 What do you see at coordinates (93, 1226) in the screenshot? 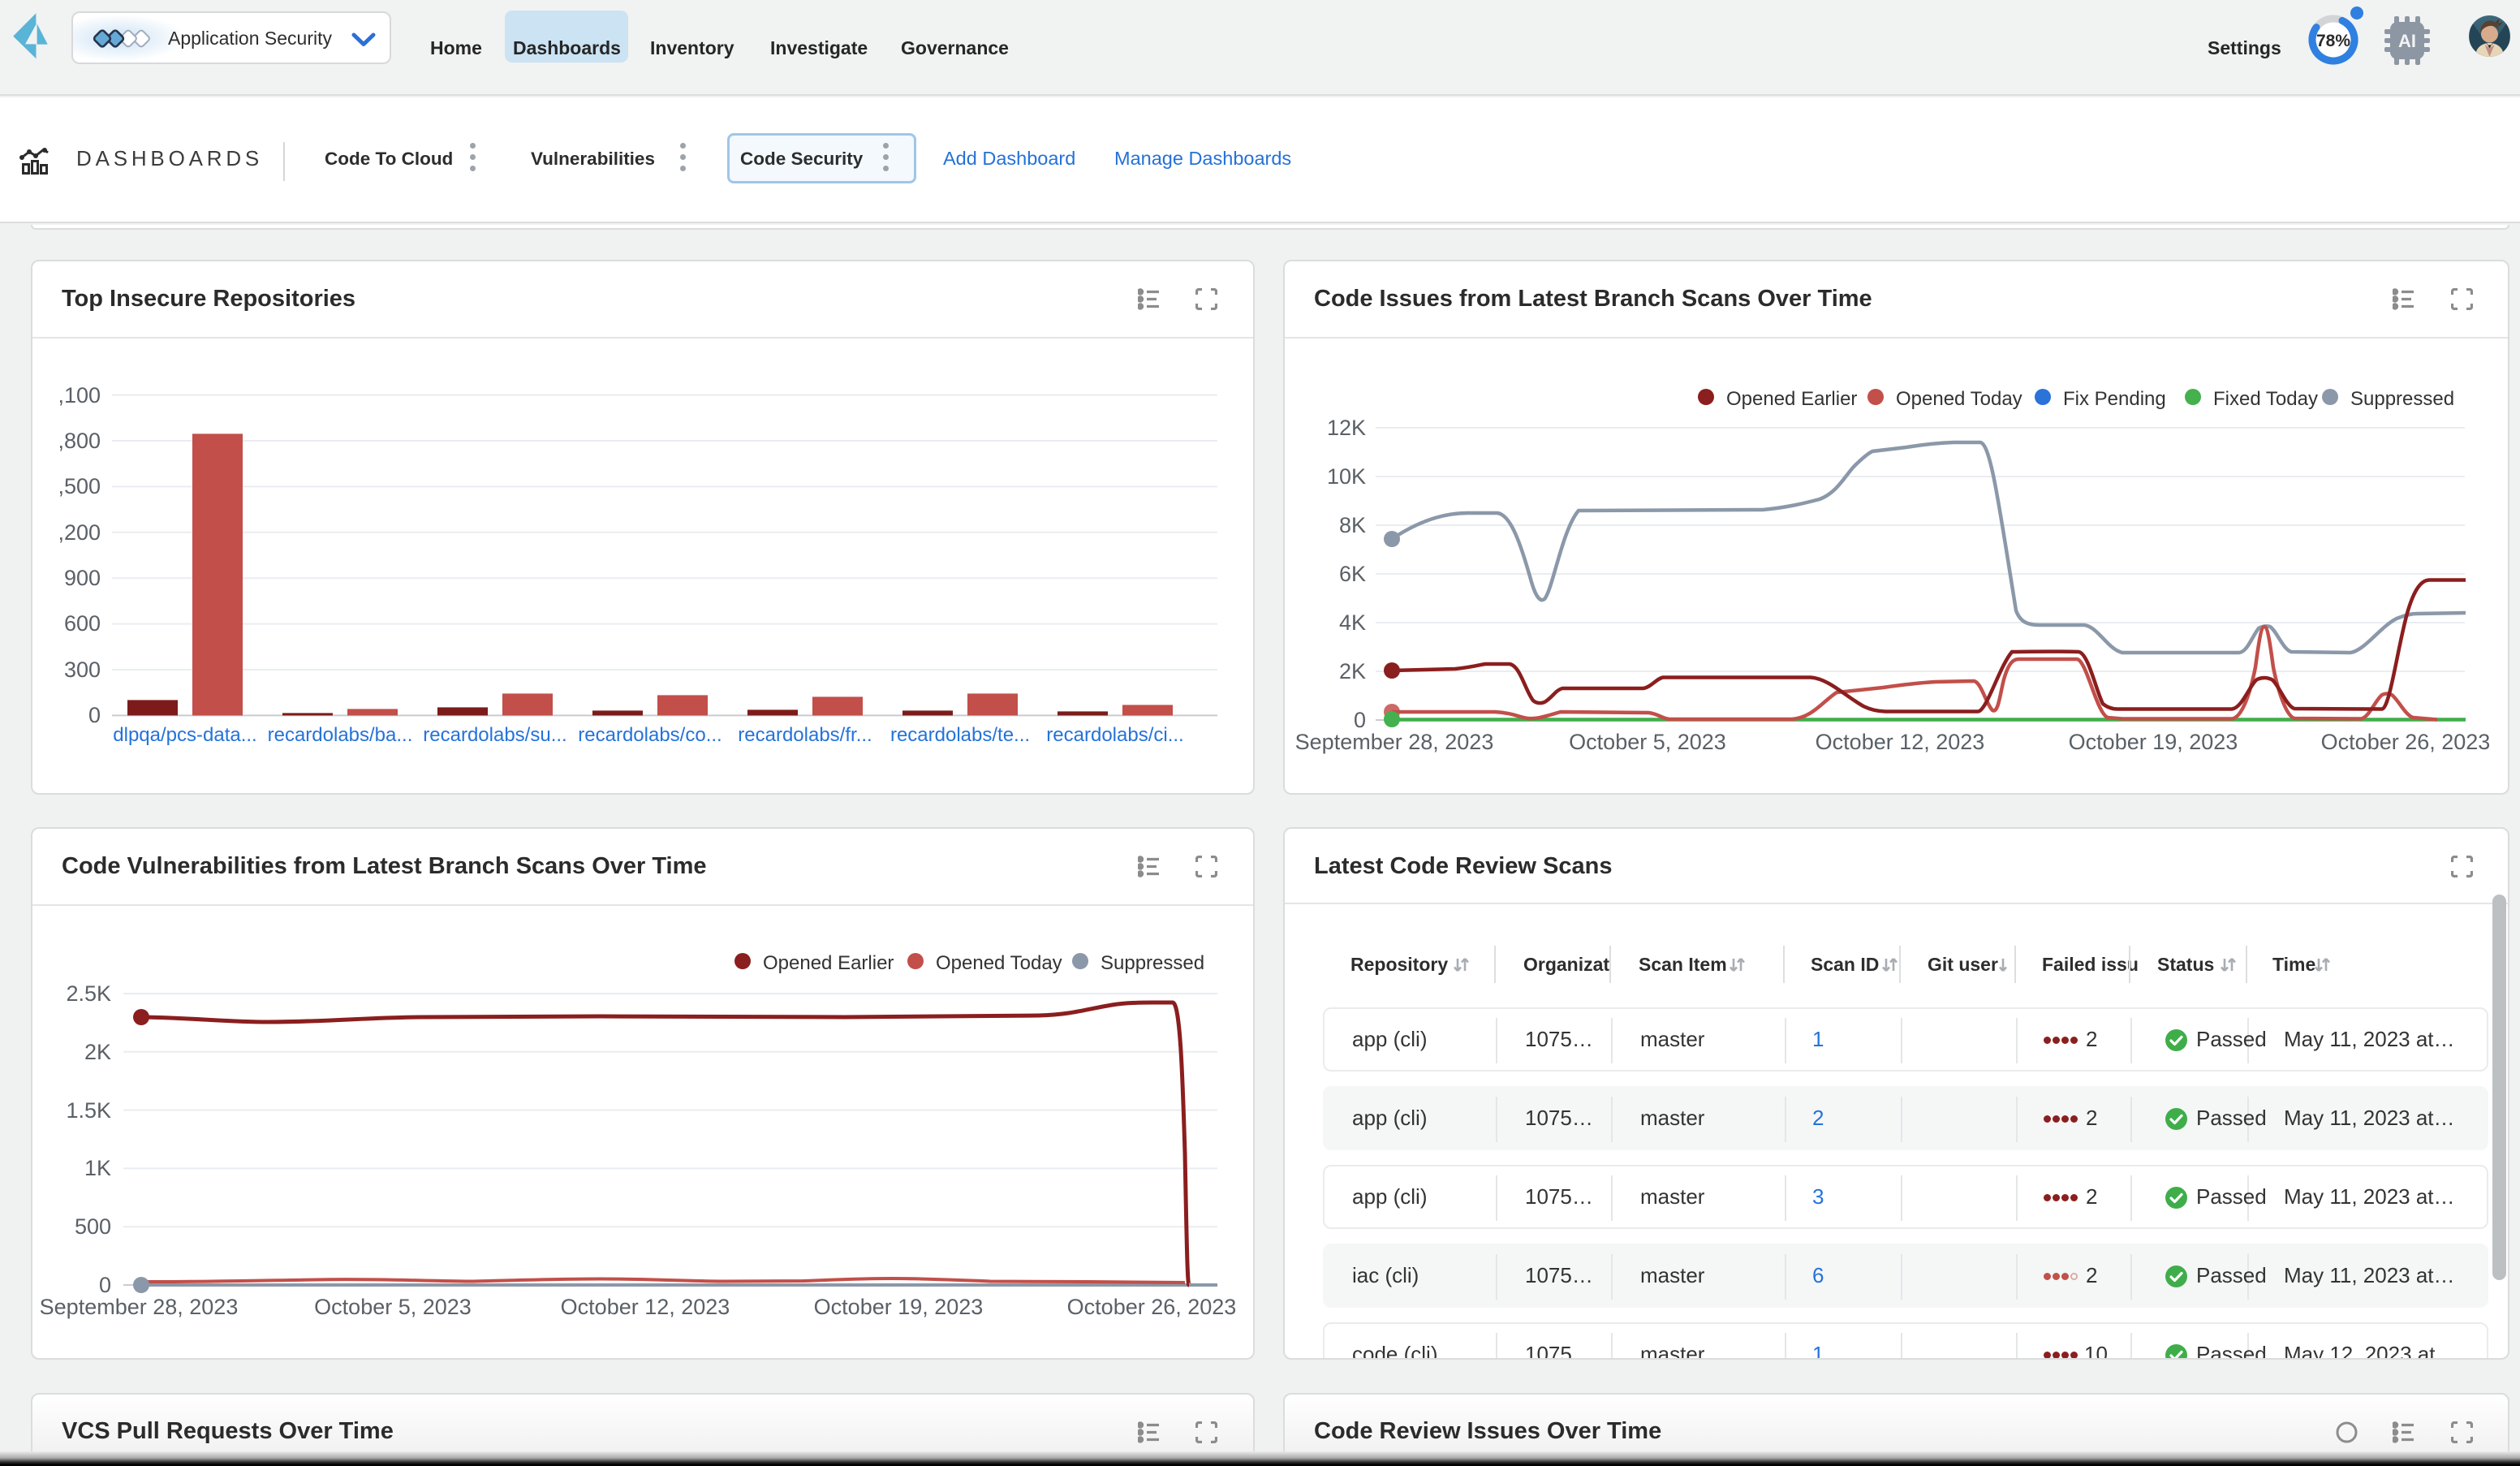
I see `svg-text: 500` at bounding box center [93, 1226].